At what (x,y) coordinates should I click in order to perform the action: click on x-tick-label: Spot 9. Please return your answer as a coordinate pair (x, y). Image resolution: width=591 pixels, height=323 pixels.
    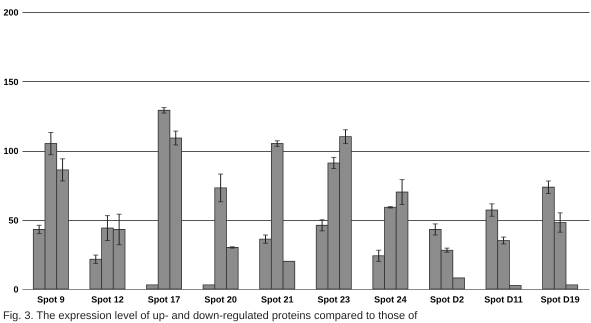
    Looking at the image, I should click on (51, 299).